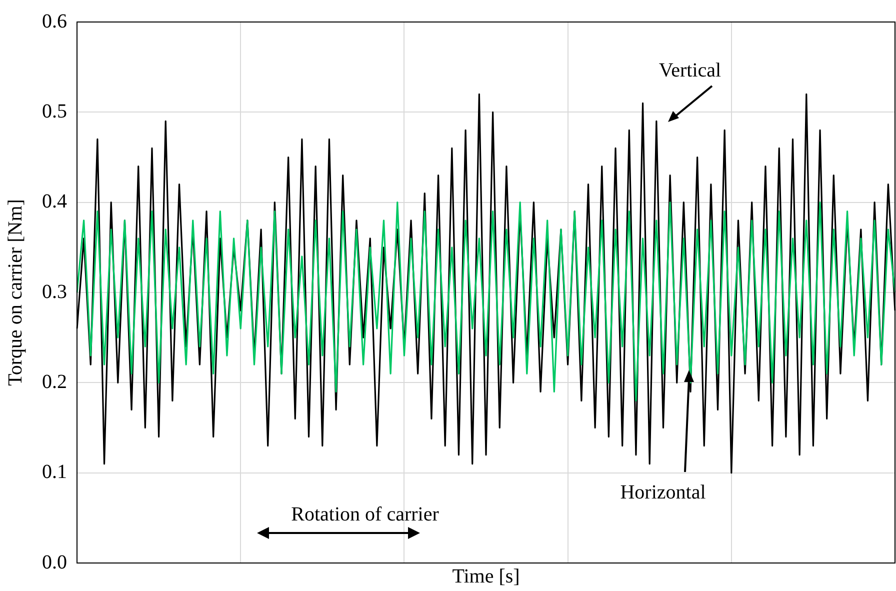 The height and width of the screenshot is (591, 896). Describe the element at coordinates (54, 562) in the screenshot. I see `y-tick-label: 0.0` at that location.